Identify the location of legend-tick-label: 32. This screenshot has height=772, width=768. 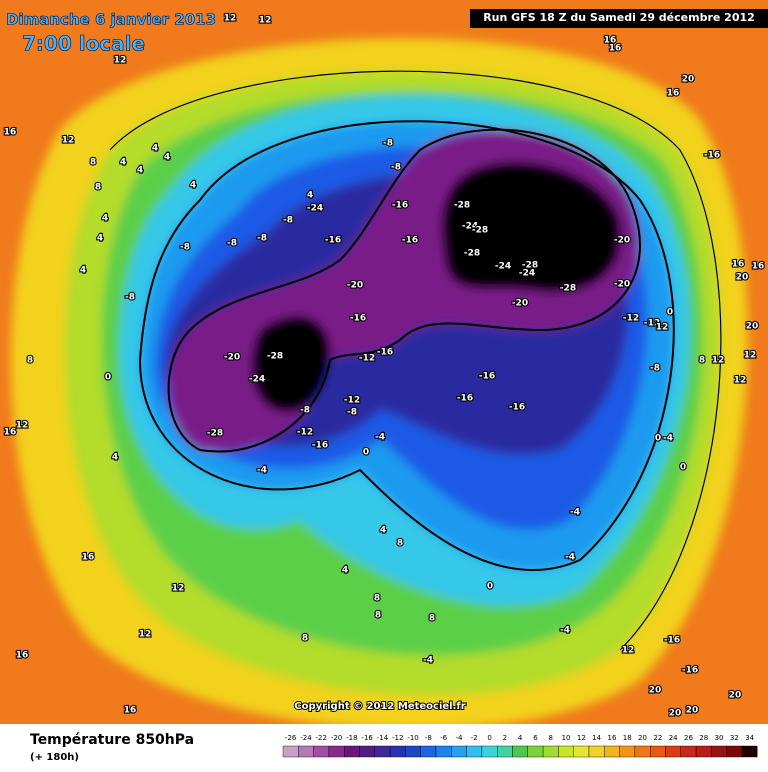
(734, 738).